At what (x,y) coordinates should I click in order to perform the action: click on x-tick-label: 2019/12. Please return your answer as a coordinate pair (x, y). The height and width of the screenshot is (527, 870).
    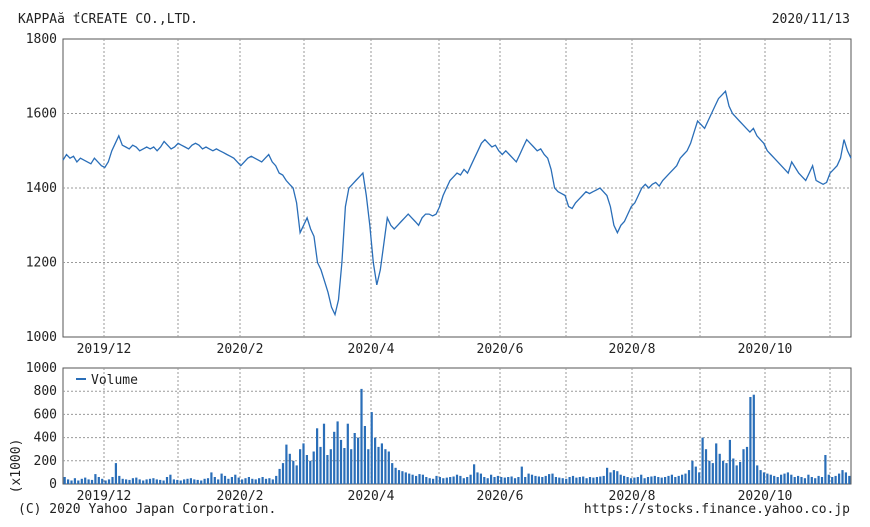
    Looking at the image, I should click on (104, 349).